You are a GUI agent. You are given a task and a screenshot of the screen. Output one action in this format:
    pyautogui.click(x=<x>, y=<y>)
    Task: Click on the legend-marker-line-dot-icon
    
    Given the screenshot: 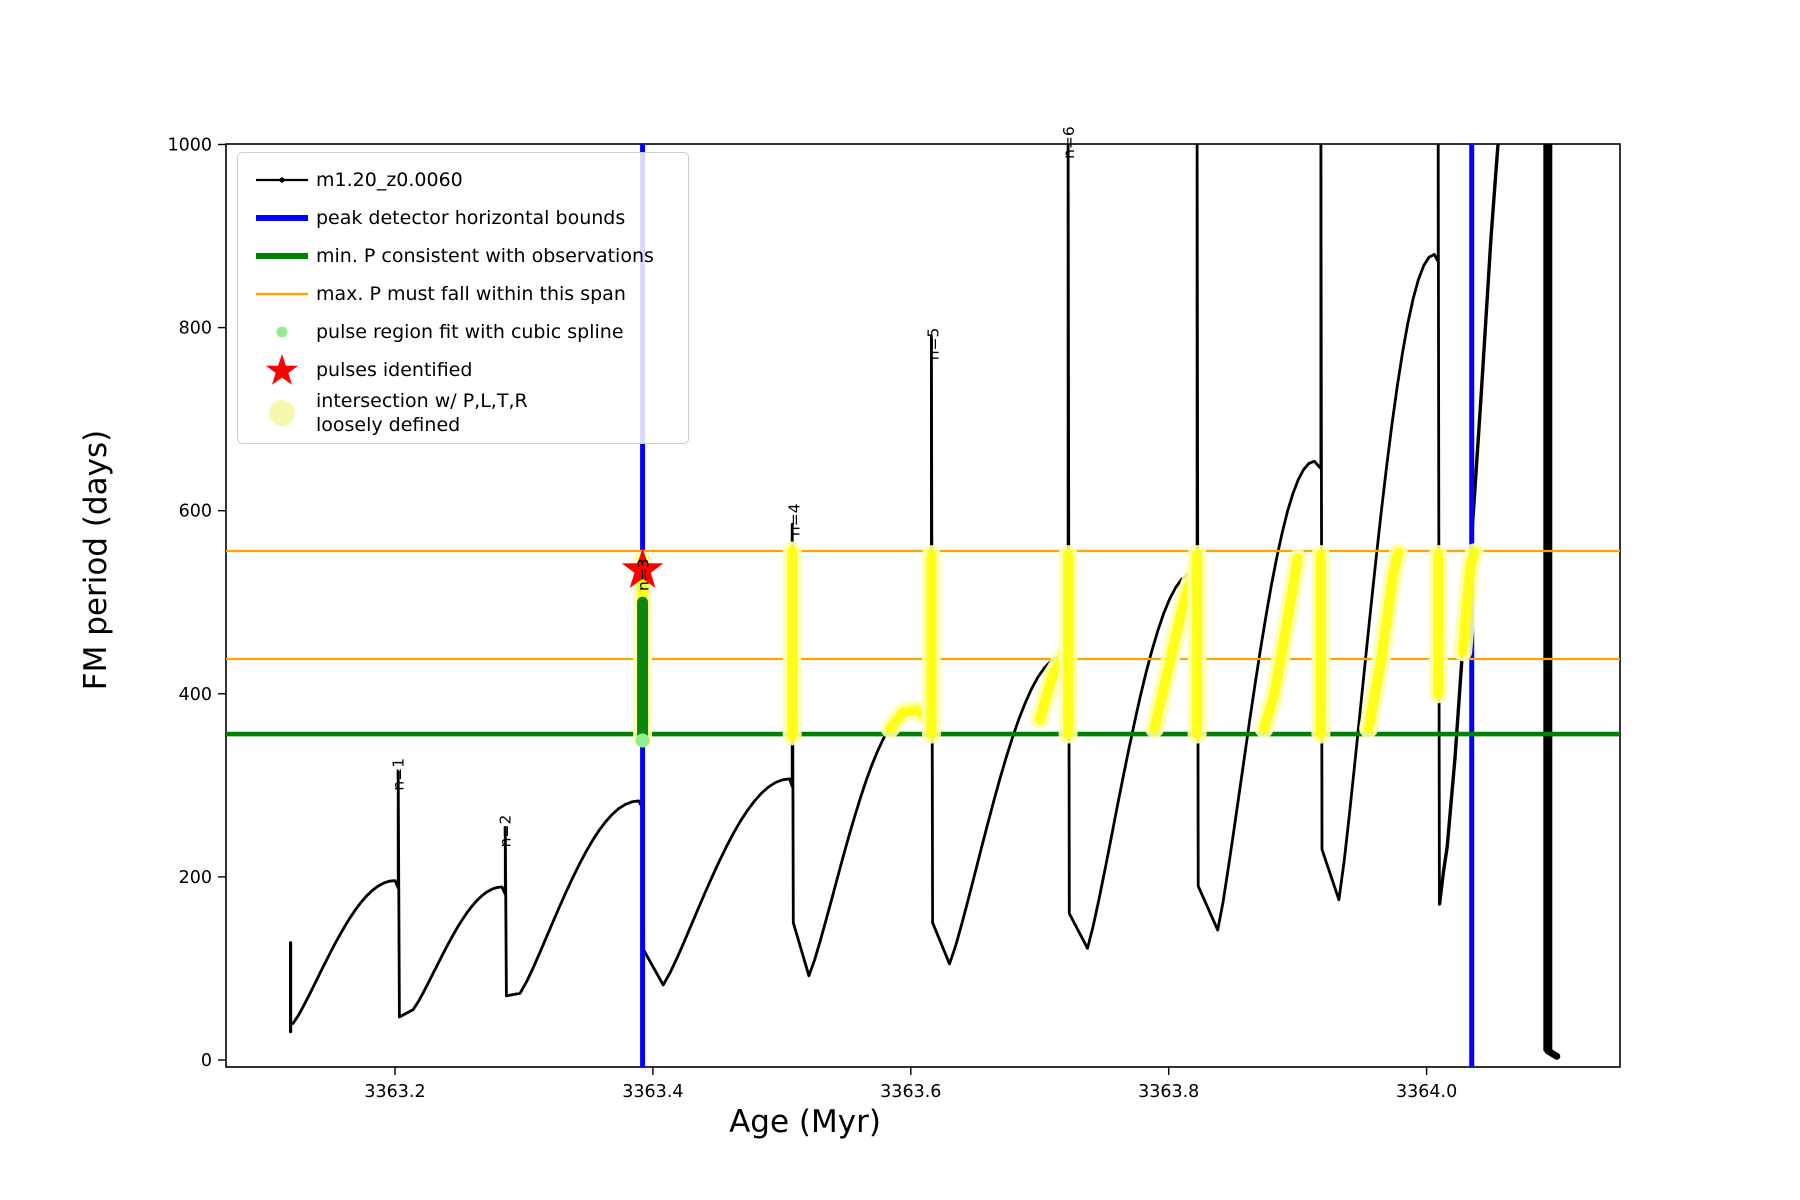 What is the action you would take?
    pyautogui.click(x=282, y=180)
    